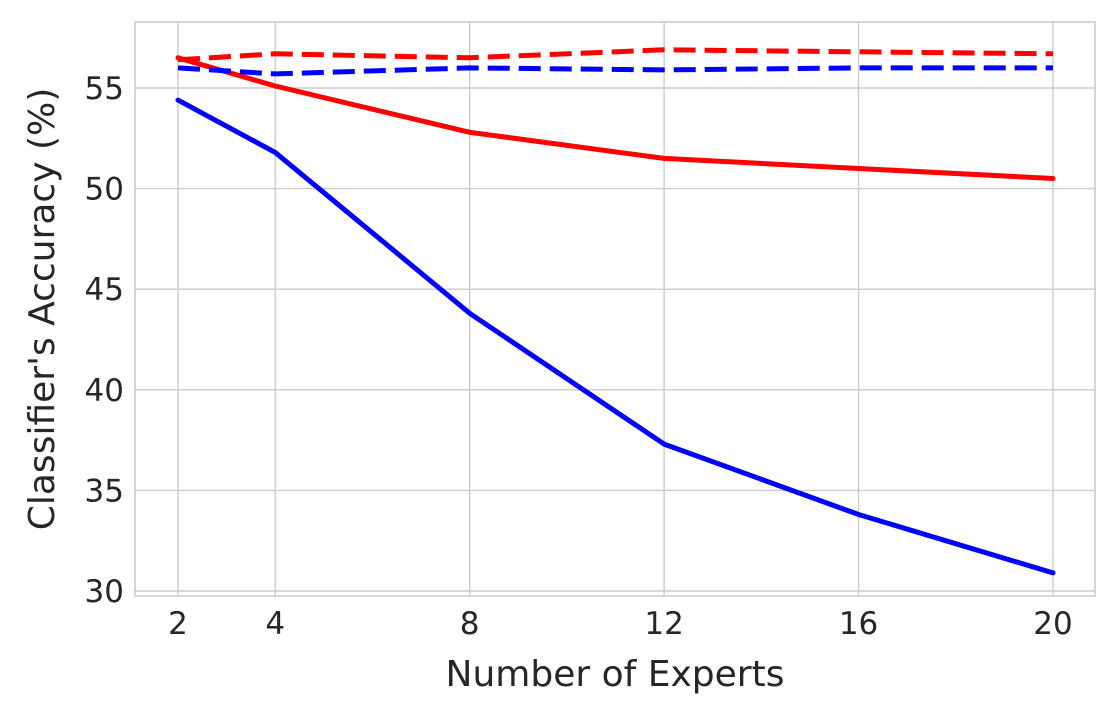 This screenshot has width=1120, height=720. What do you see at coordinates (620, 624) in the screenshot?
I see `x-tick-labels: 2 4 8 12 16 20` at bounding box center [620, 624].